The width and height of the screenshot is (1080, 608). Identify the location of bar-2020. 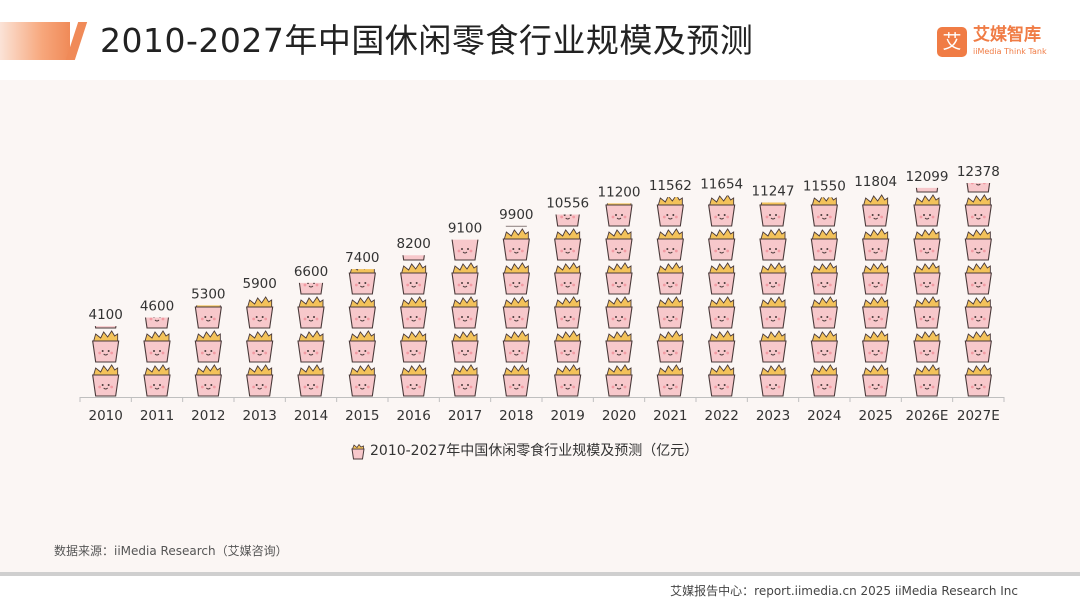
(619, 300).